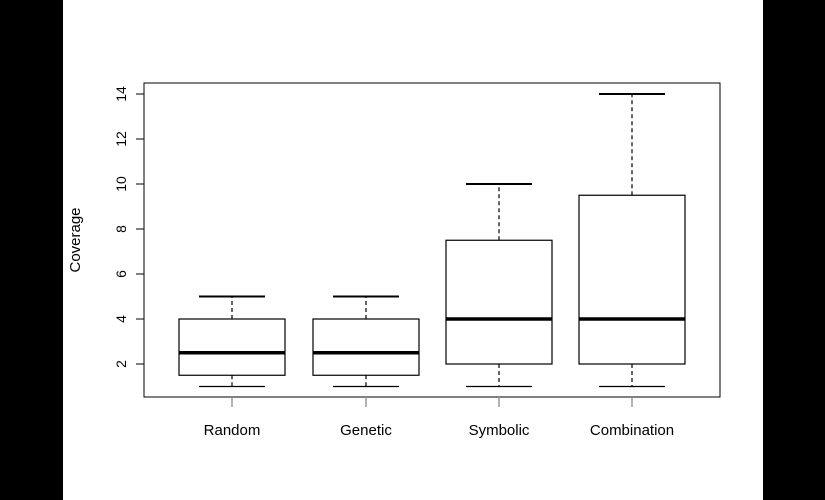  What do you see at coordinates (366, 430) in the screenshot?
I see `x-tick-label-genetic: Genetic` at bounding box center [366, 430].